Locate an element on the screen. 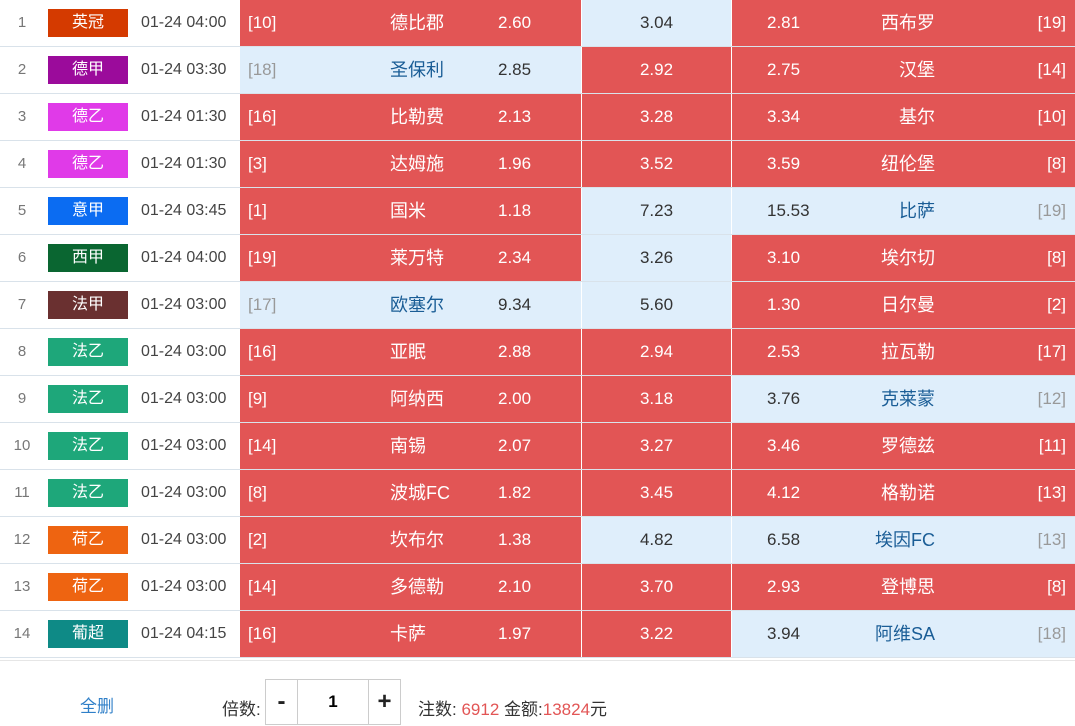 The width and height of the screenshot is (1075, 726). away-odd: 3.34 is located at coordinates (784, 116).